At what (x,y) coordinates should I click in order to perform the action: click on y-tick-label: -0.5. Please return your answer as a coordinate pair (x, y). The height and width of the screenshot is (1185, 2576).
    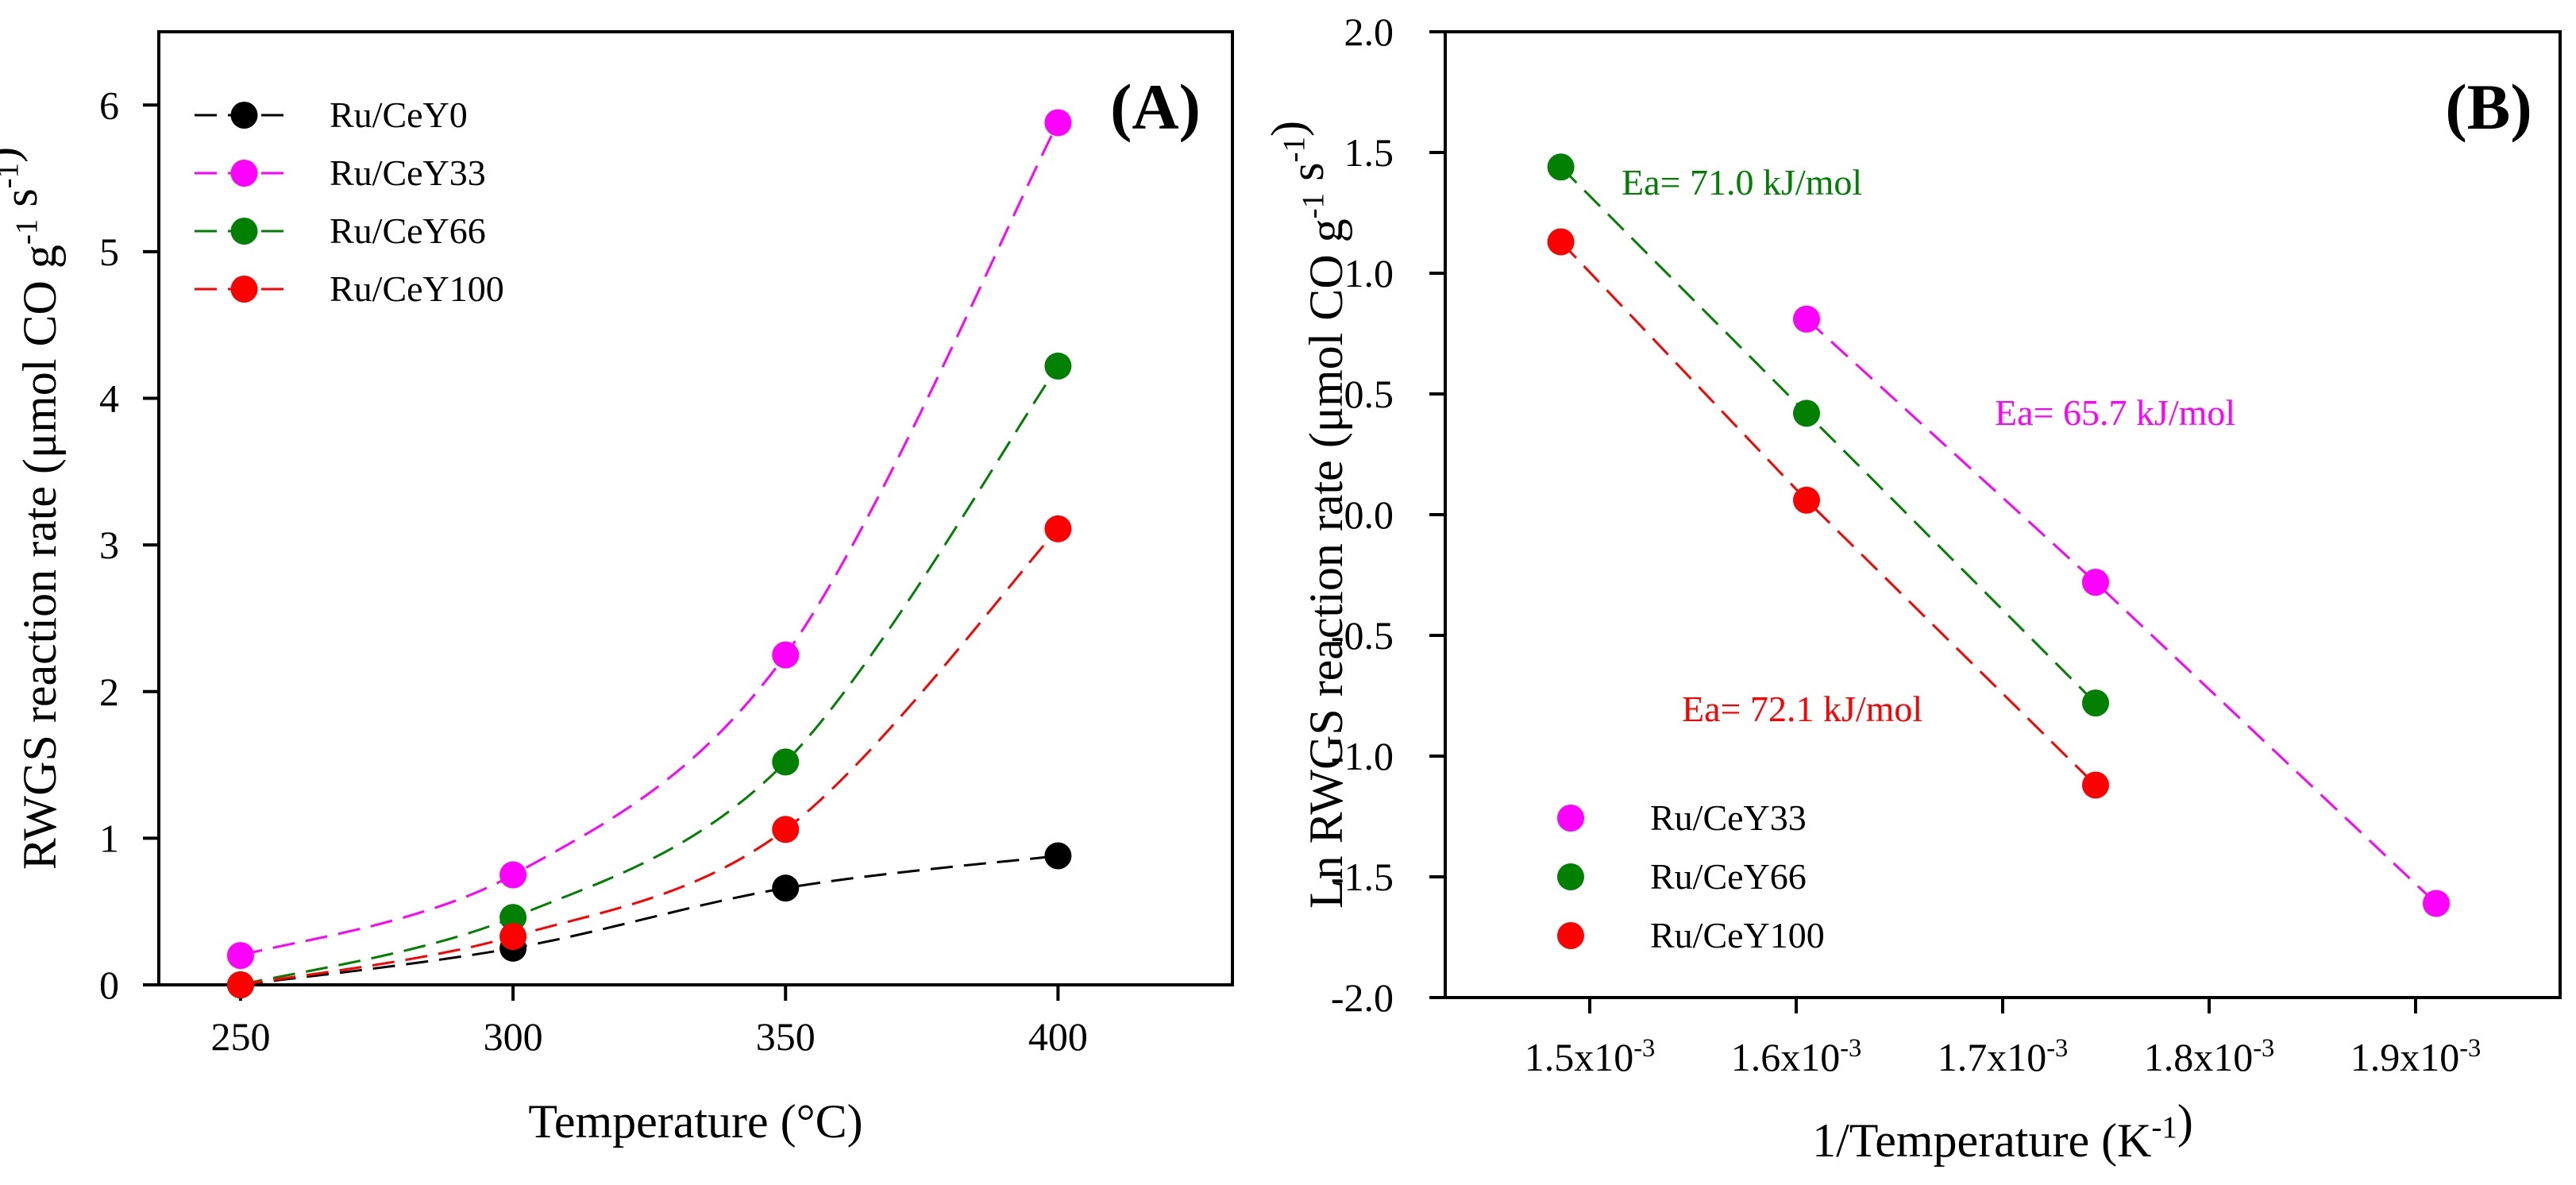
    Looking at the image, I should click on (1362, 635).